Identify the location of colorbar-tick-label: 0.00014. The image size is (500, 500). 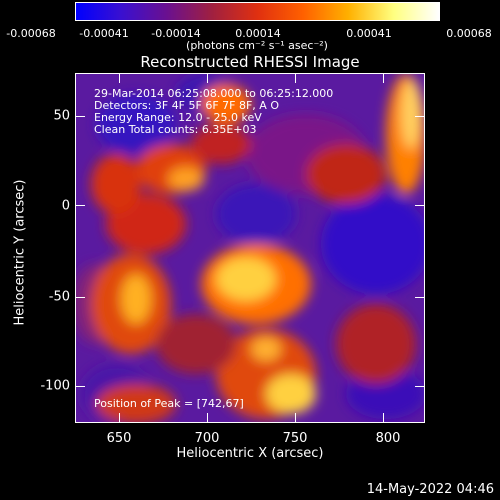
(258, 33).